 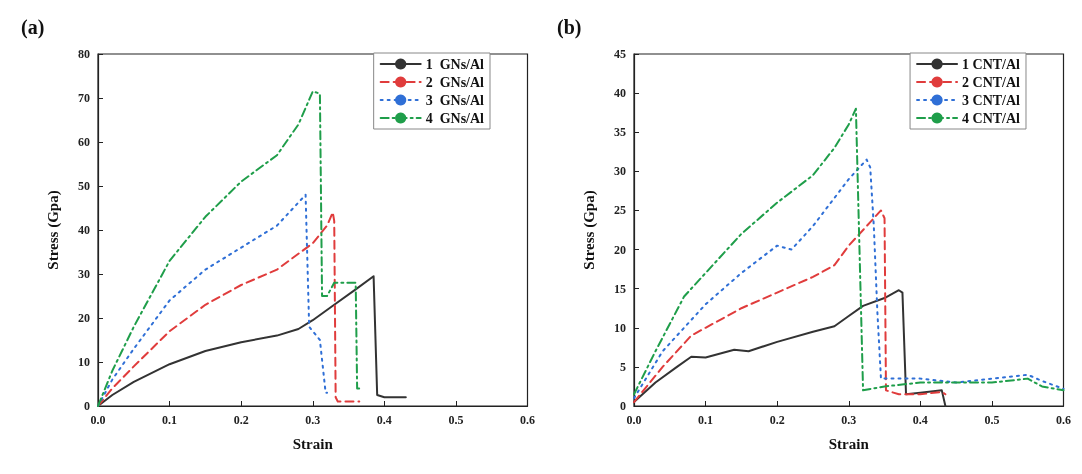 I want to click on legend-label: 4 GNs/Al, so click(x=455, y=118).